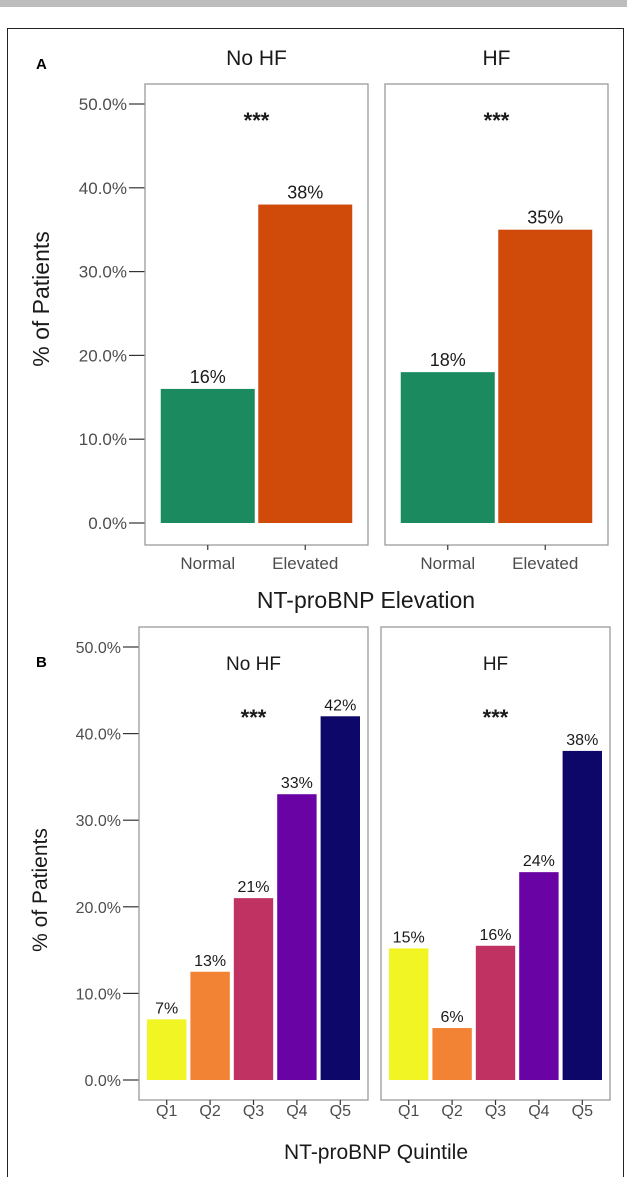  What do you see at coordinates (340, 705) in the screenshot?
I see `panel-b-bar-value-label: 42%` at bounding box center [340, 705].